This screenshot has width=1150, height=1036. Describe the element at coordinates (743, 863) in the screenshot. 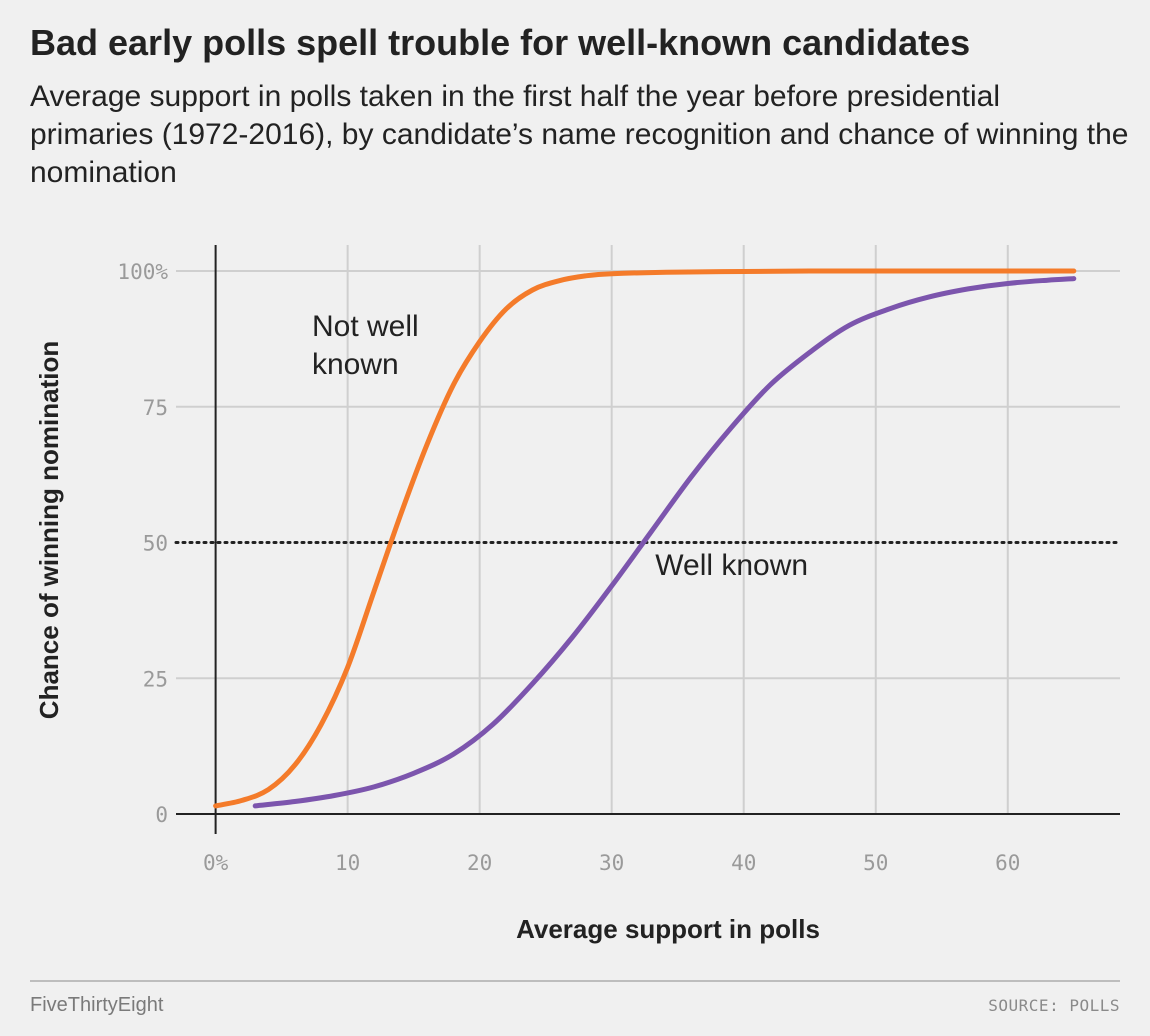

I see `x-tick-label: 40` at that location.